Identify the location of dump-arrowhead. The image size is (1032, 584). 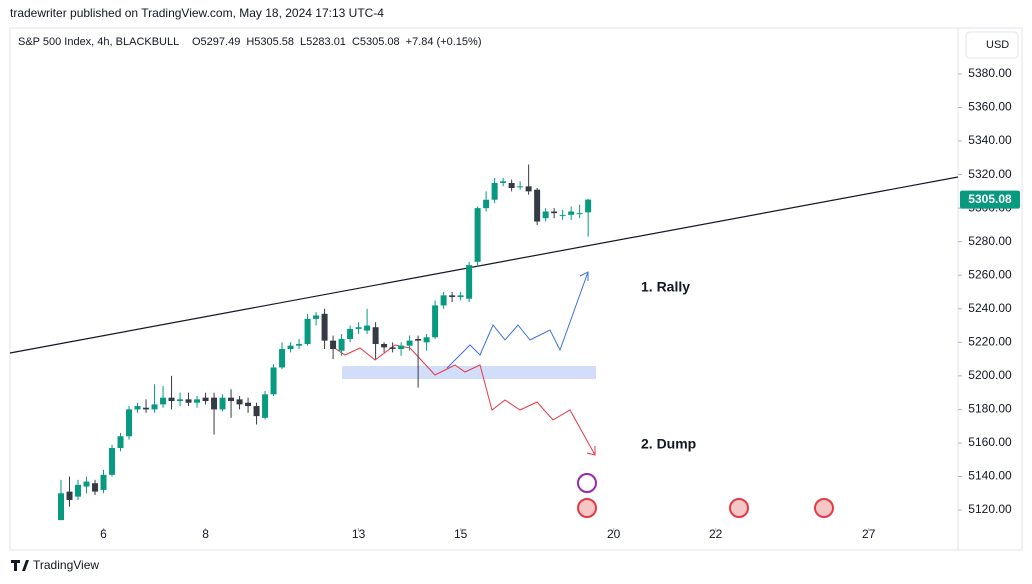
(591, 451).